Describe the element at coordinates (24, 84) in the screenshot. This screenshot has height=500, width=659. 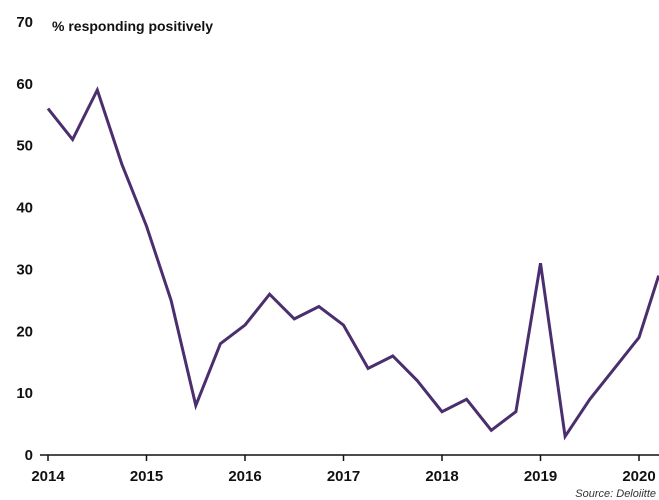
I see `y-tick-label: 60` at that location.